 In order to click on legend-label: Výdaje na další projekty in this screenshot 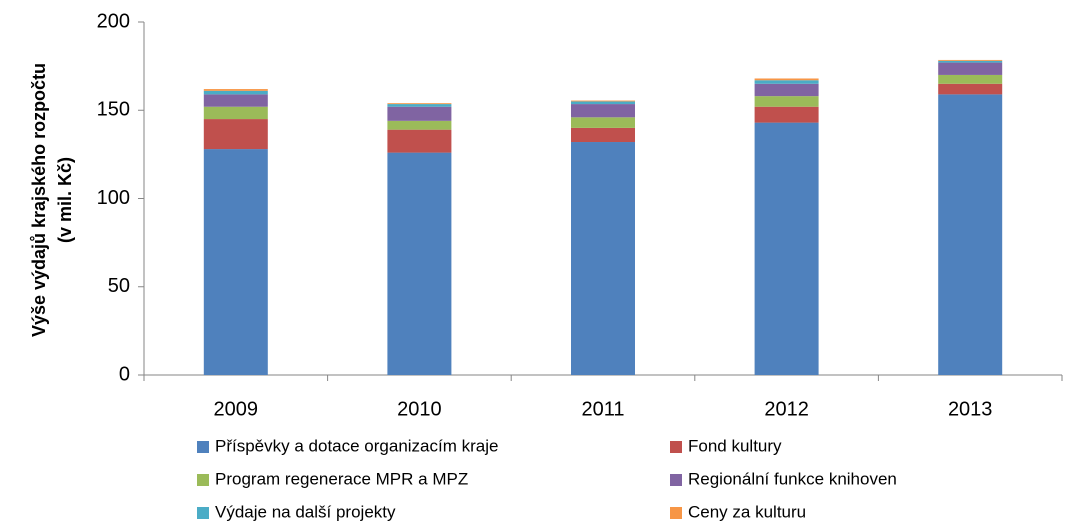, I will do `click(305, 511)`.